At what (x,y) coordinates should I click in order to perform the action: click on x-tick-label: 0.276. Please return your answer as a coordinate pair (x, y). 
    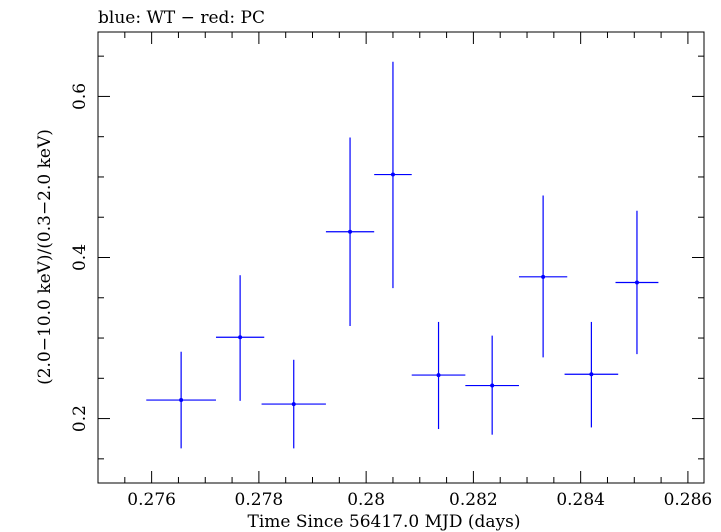
    Looking at the image, I should click on (151, 500).